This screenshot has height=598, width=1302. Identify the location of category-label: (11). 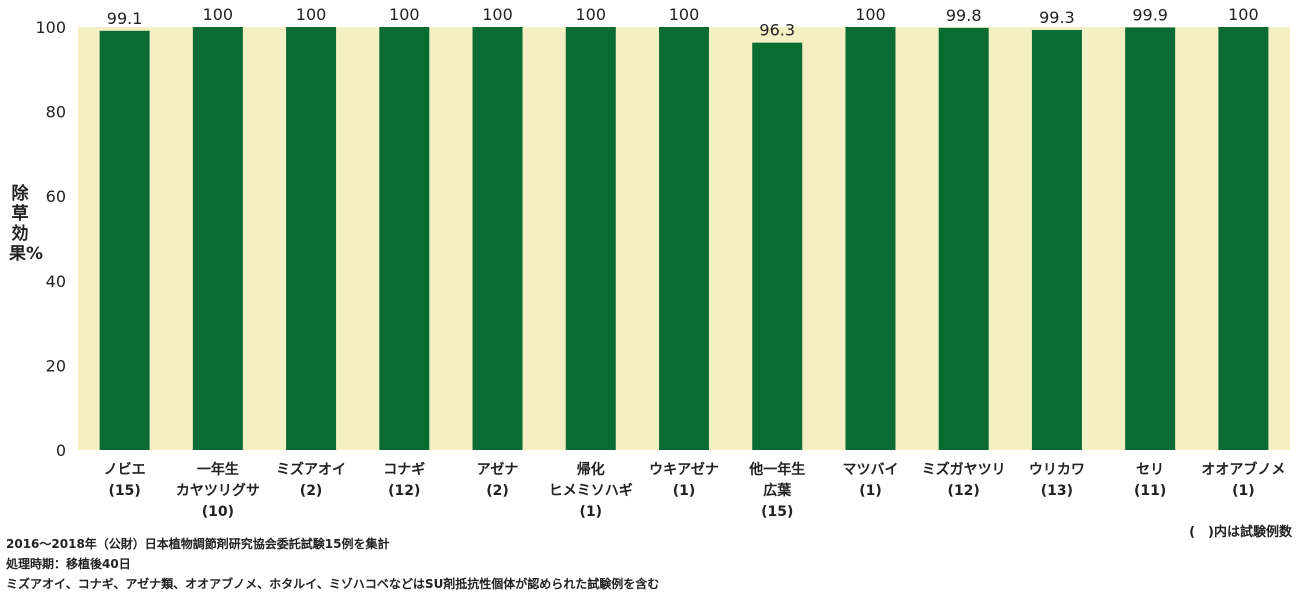
(1150, 491).